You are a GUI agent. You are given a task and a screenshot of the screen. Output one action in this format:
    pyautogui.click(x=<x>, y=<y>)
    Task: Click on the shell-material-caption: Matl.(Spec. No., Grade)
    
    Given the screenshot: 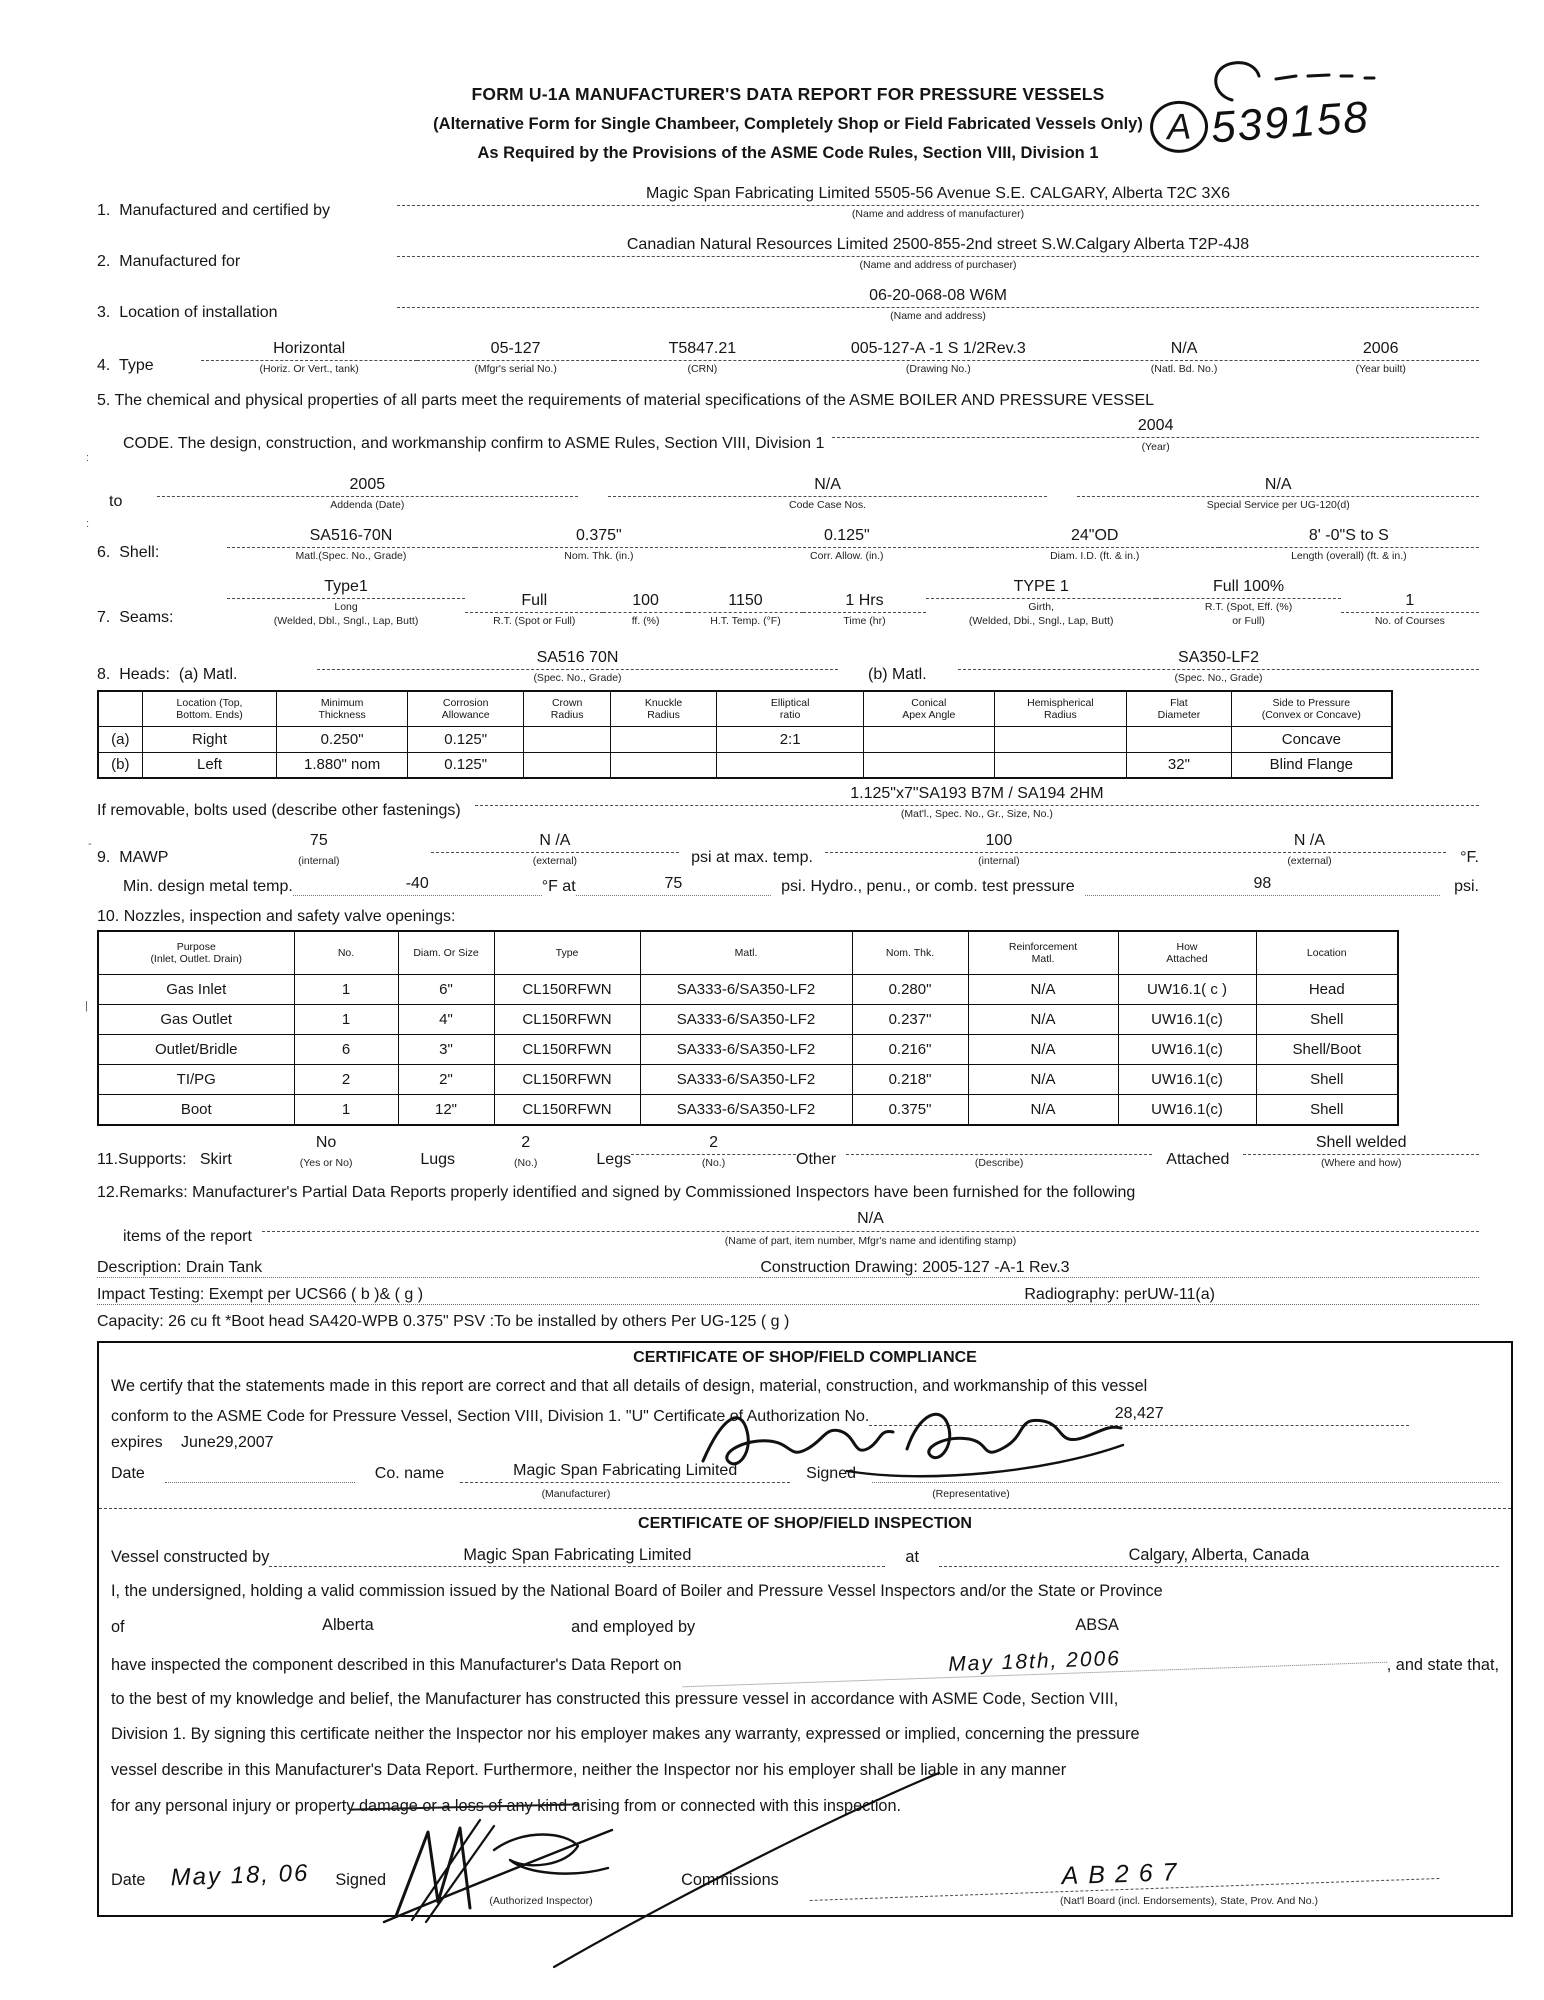 What is the action you would take?
    pyautogui.click(x=351, y=555)
    